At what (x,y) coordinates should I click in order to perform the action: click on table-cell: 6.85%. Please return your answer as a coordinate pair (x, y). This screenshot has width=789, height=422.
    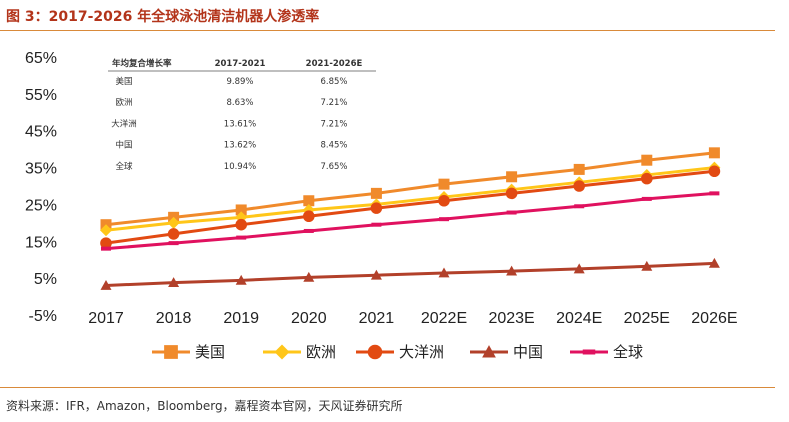
    Looking at the image, I should click on (333, 82).